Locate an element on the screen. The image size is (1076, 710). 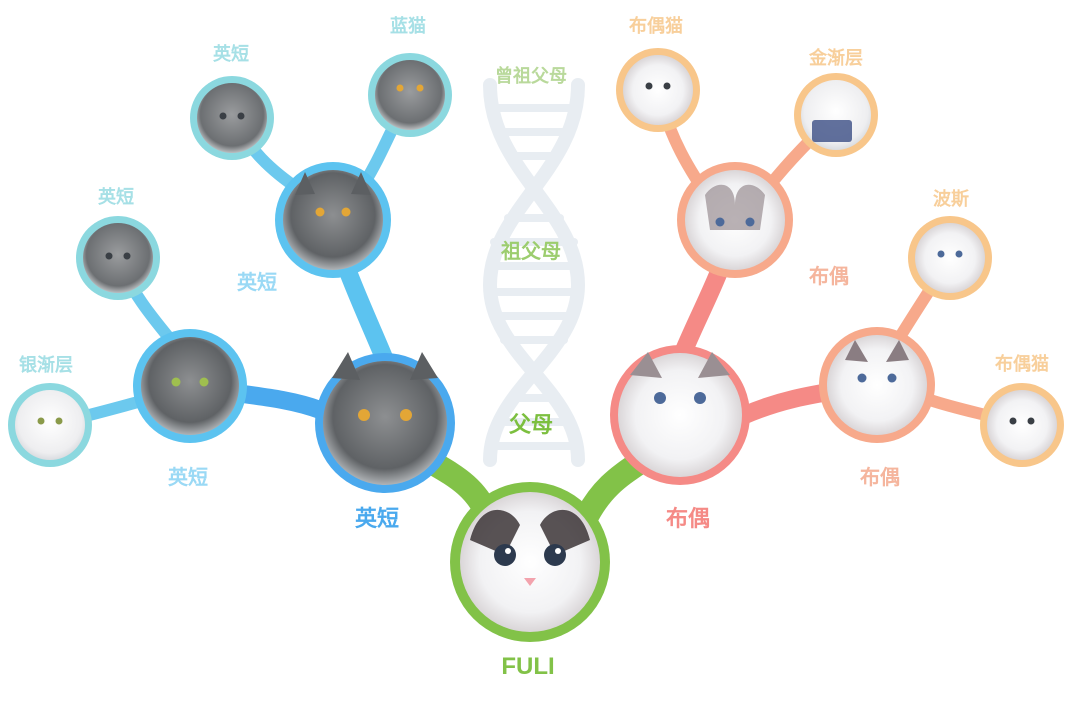
node-mother-left-parent is located at coordinates (735, 220).